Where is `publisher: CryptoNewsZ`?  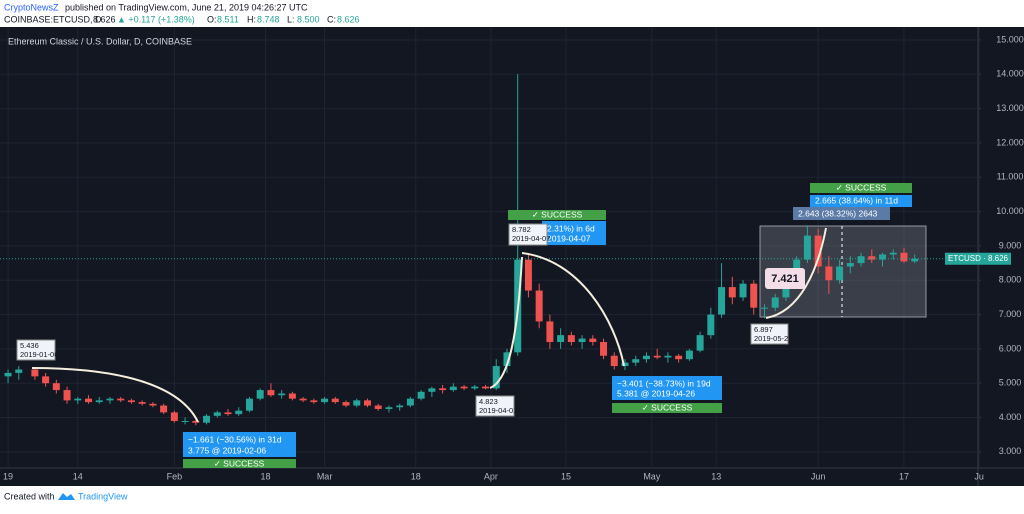 publisher: CryptoNewsZ is located at coordinates (31, 7).